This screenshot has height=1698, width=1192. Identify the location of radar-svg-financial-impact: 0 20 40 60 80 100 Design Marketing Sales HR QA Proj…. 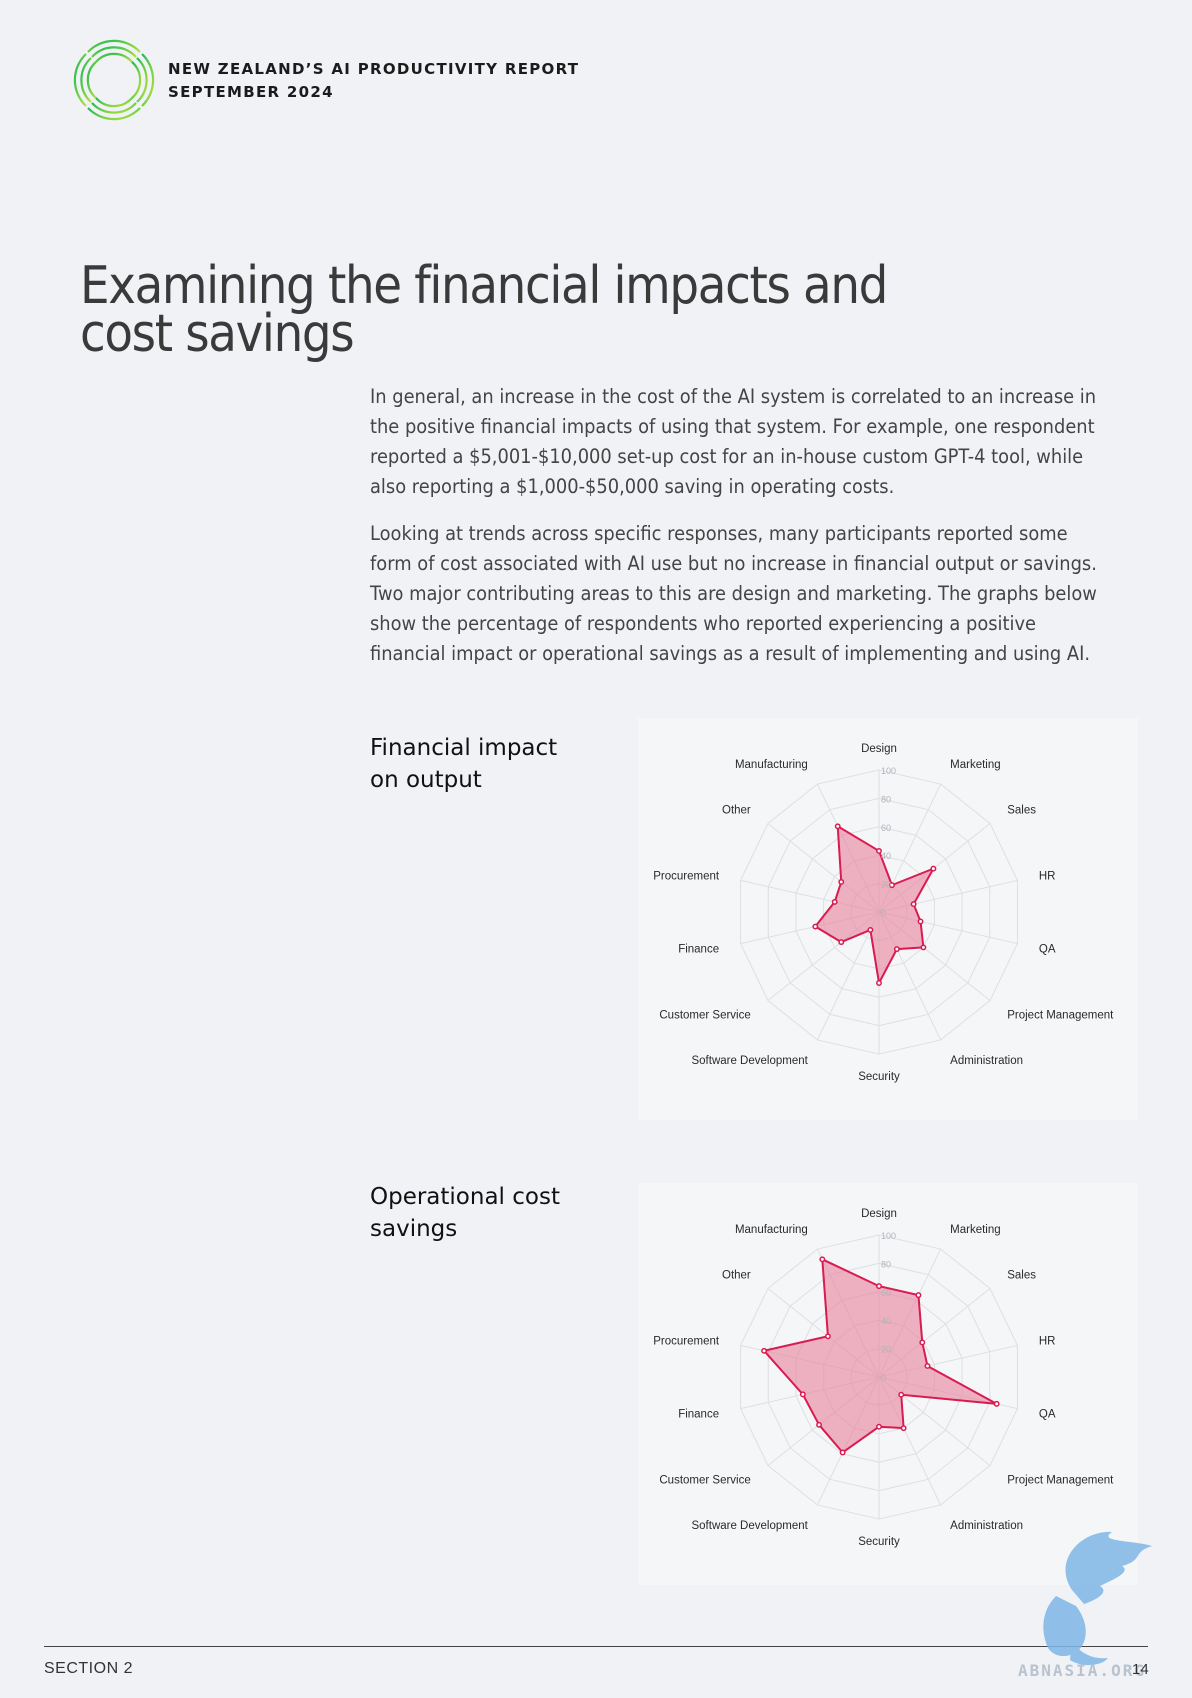
(883, 913).